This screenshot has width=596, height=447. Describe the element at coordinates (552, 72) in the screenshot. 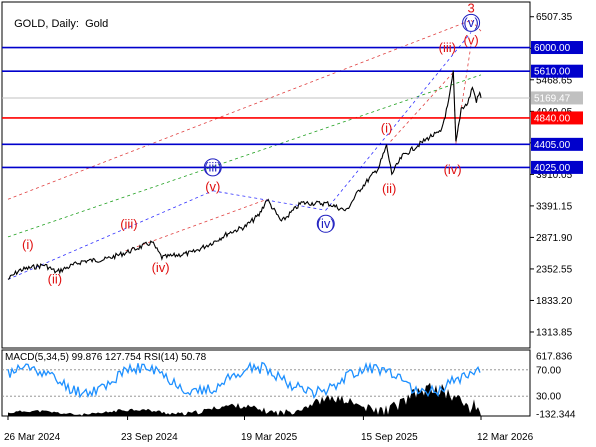

I see `level-label: 5610.00` at that location.